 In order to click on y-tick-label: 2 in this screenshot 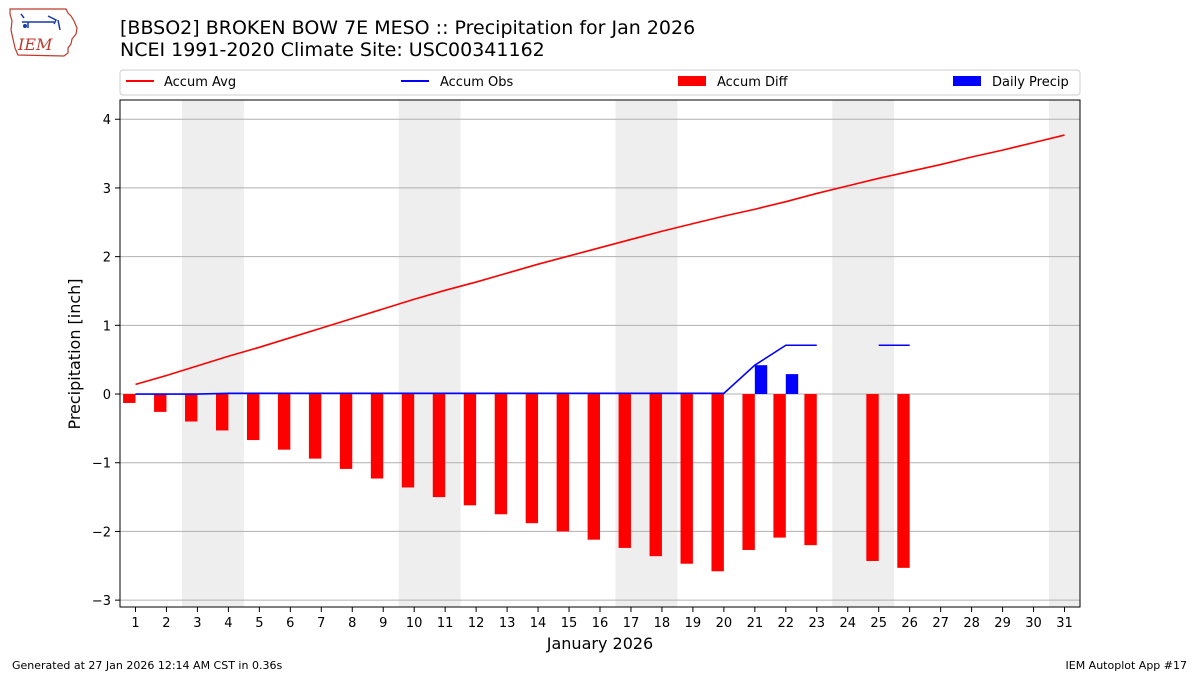, I will do `click(107, 258)`.